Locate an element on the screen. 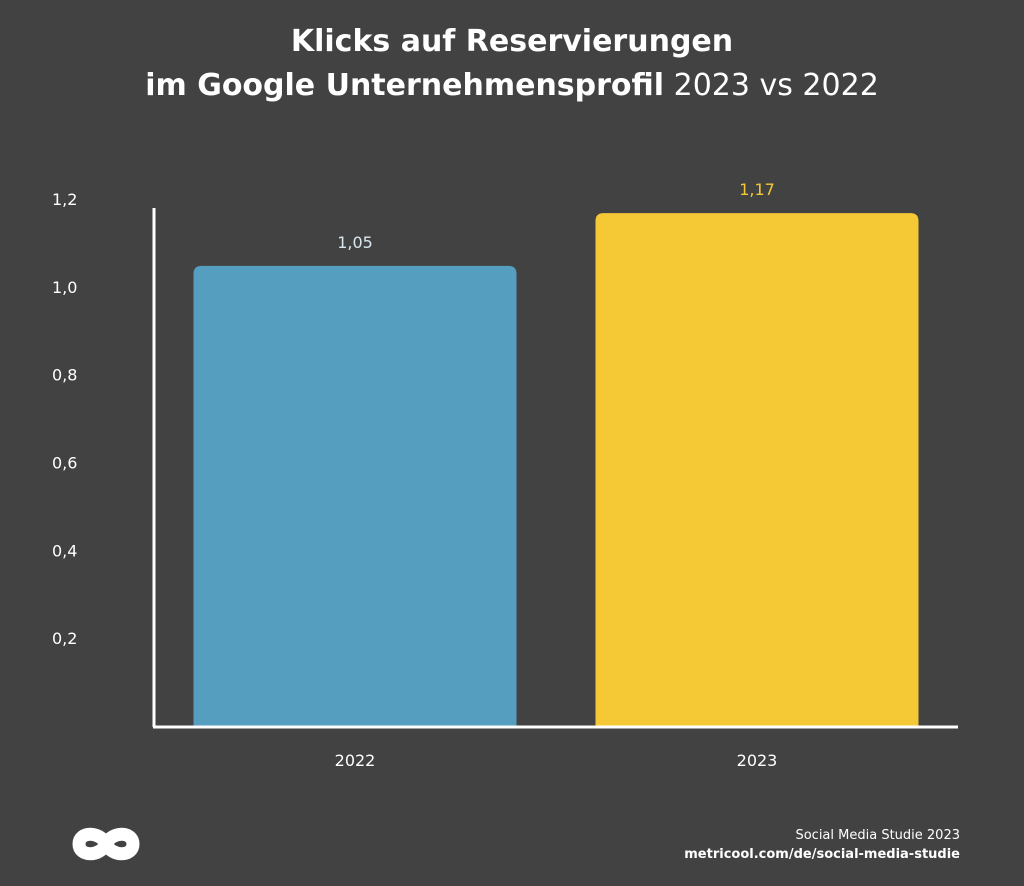 This screenshot has height=886, width=1024. x-tick-label-2022: 2022 is located at coordinates (355, 760).